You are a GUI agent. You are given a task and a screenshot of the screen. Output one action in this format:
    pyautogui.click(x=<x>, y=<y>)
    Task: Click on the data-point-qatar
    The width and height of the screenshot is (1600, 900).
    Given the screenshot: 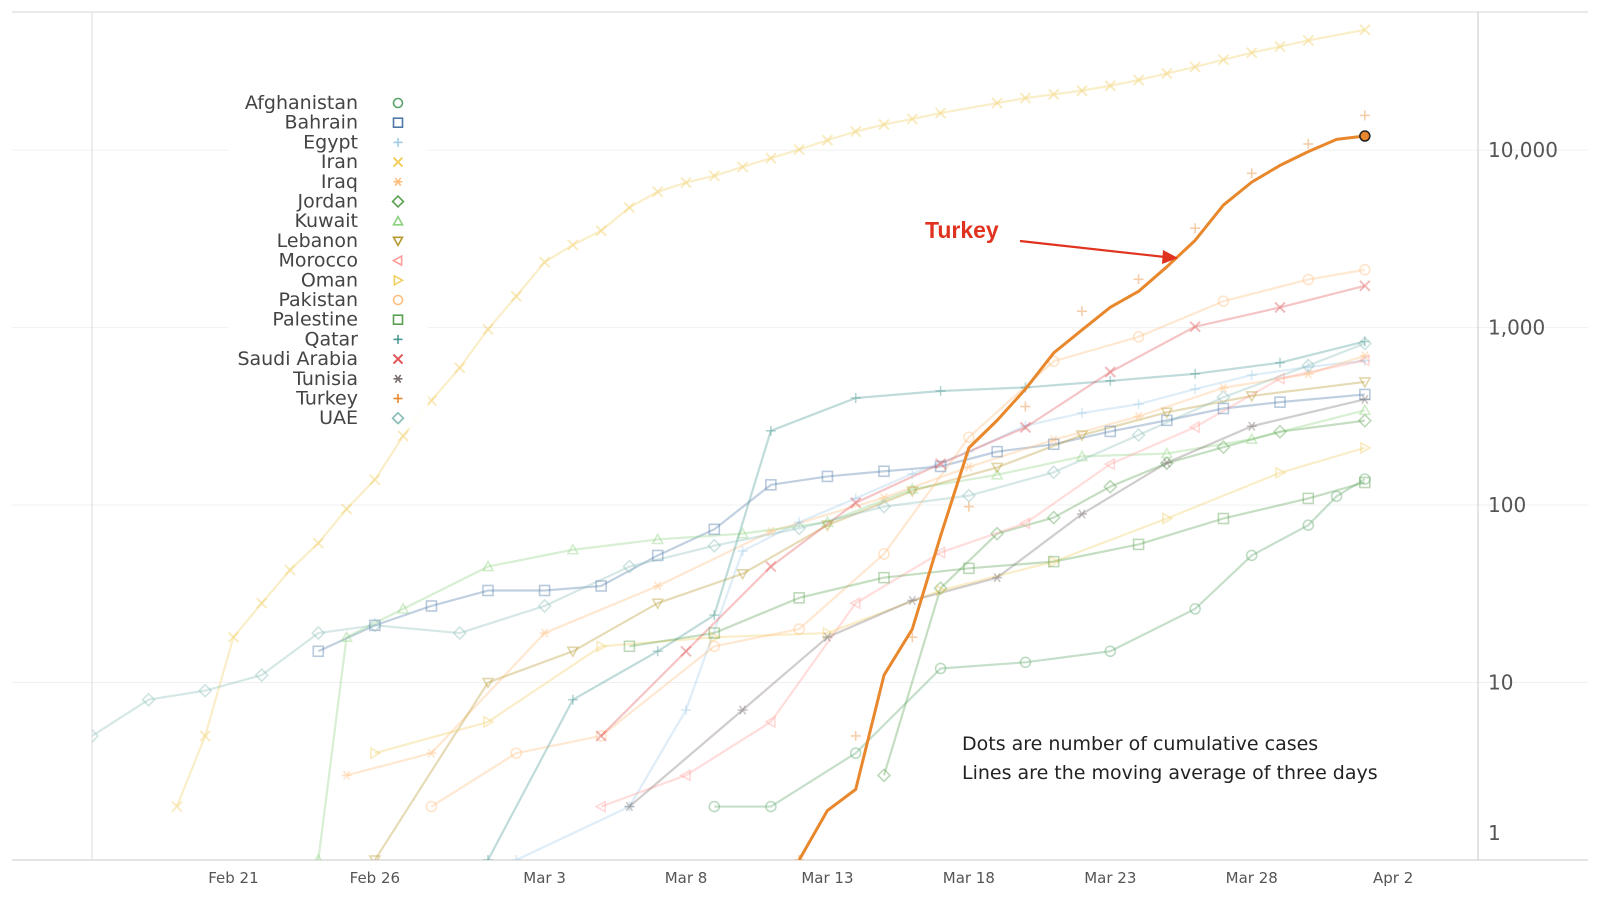 What is the action you would take?
    pyautogui.click(x=855, y=398)
    